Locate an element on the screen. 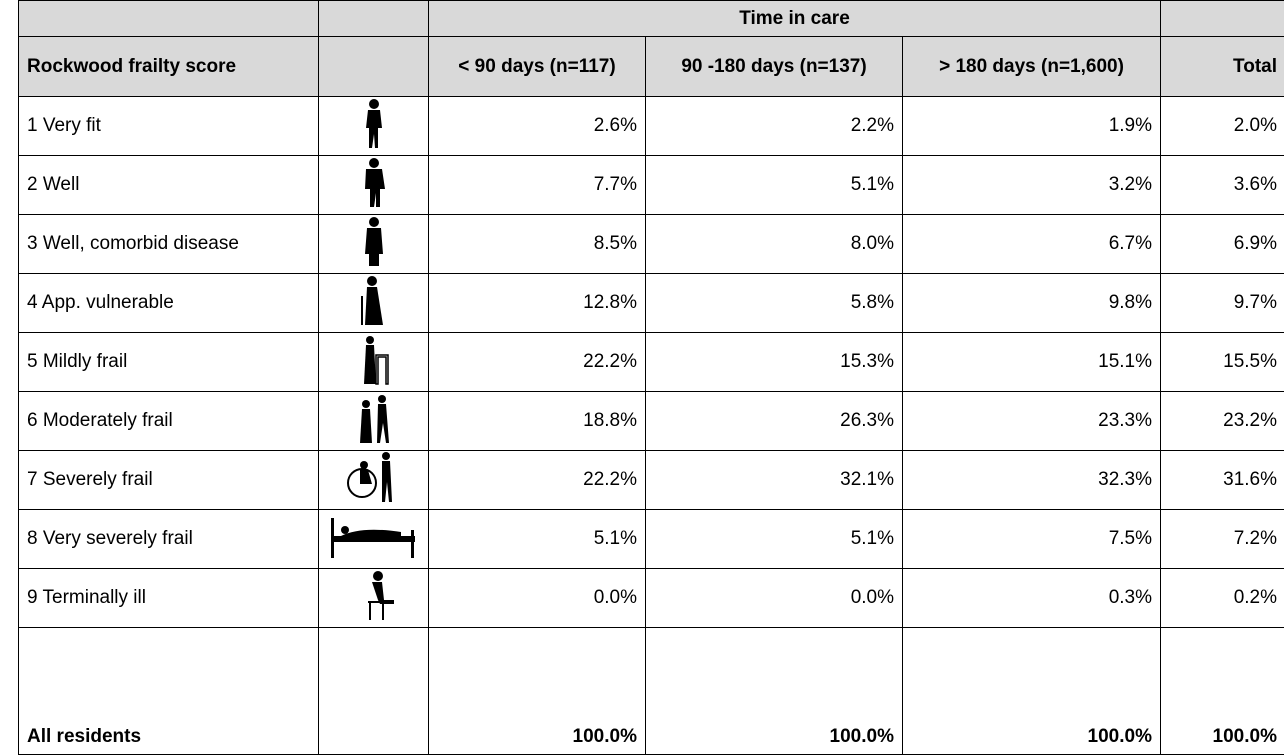 This screenshot has width=1284, height=755. value-cell: 9.8% is located at coordinates (1032, 303).